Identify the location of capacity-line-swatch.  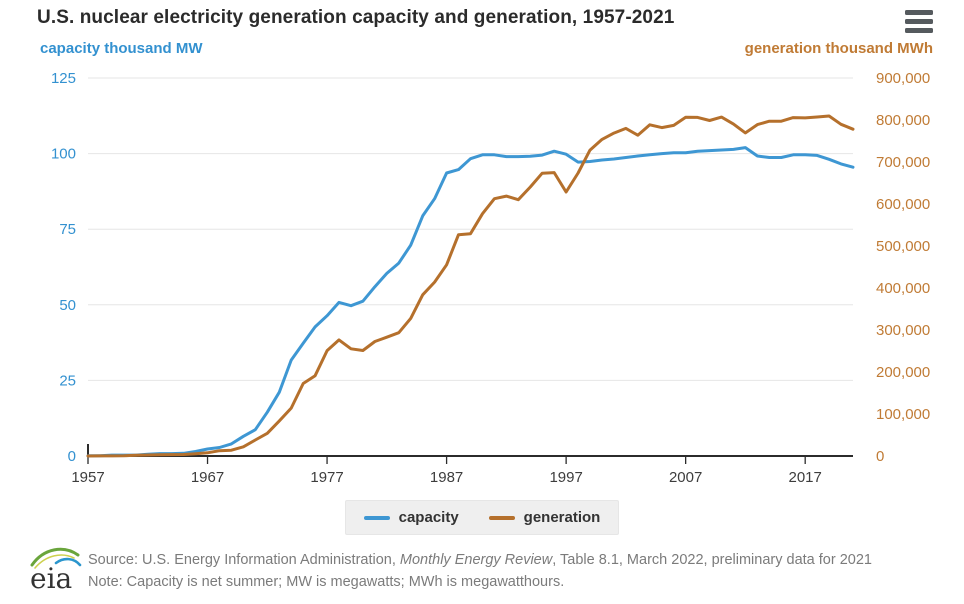
(376, 517).